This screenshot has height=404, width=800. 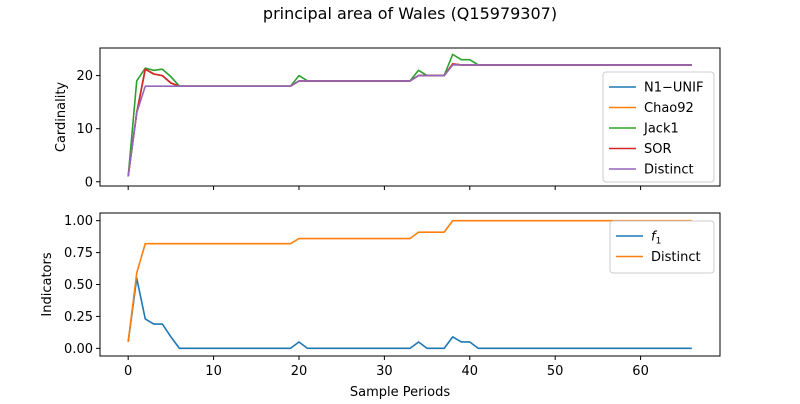 I want to click on y-tick-label: 0, so click(x=89, y=182).